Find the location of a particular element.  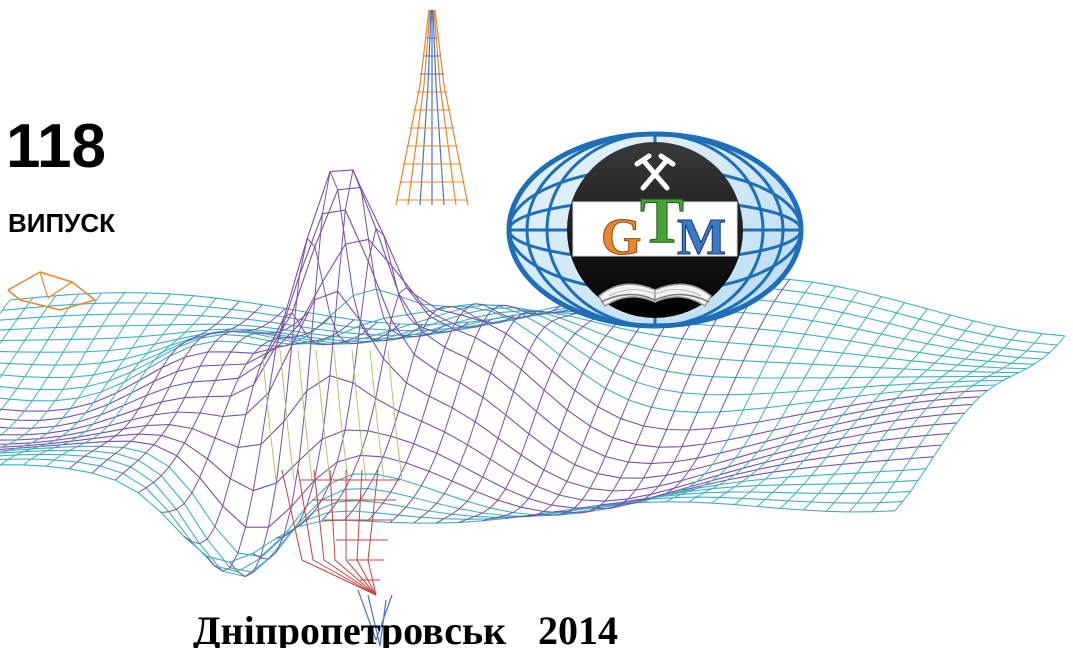

footer-city: Дніпропетровськ is located at coordinates (350, 628).